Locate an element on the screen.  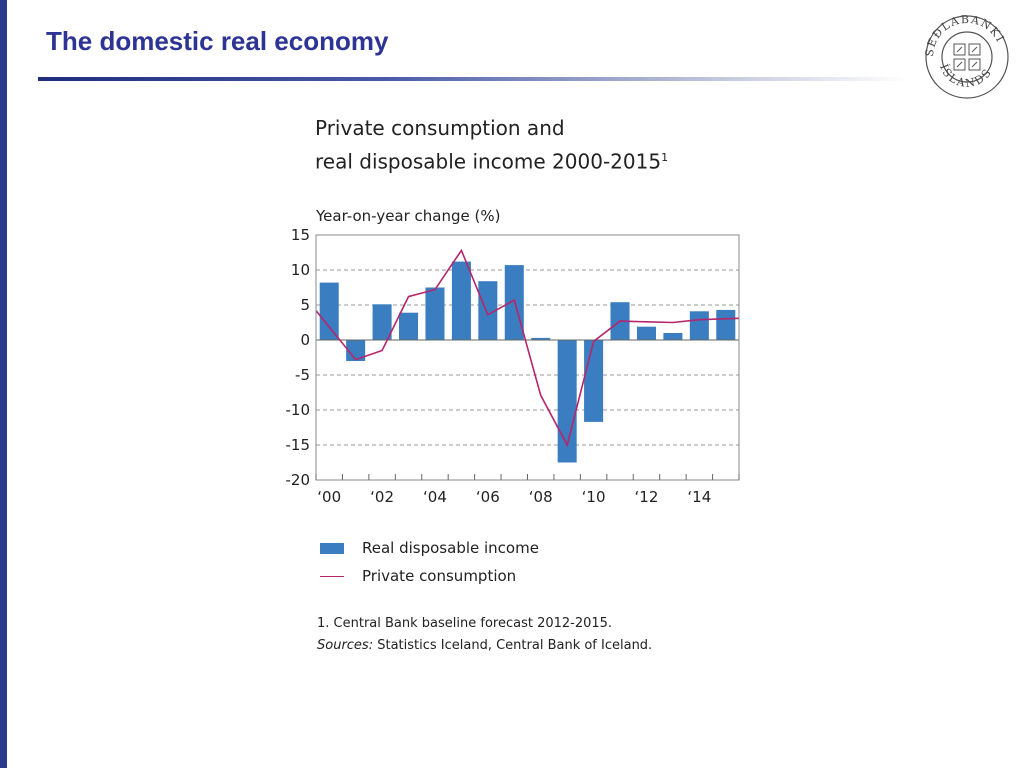
legend-label-consumption: Private consumption is located at coordinates (439, 576).